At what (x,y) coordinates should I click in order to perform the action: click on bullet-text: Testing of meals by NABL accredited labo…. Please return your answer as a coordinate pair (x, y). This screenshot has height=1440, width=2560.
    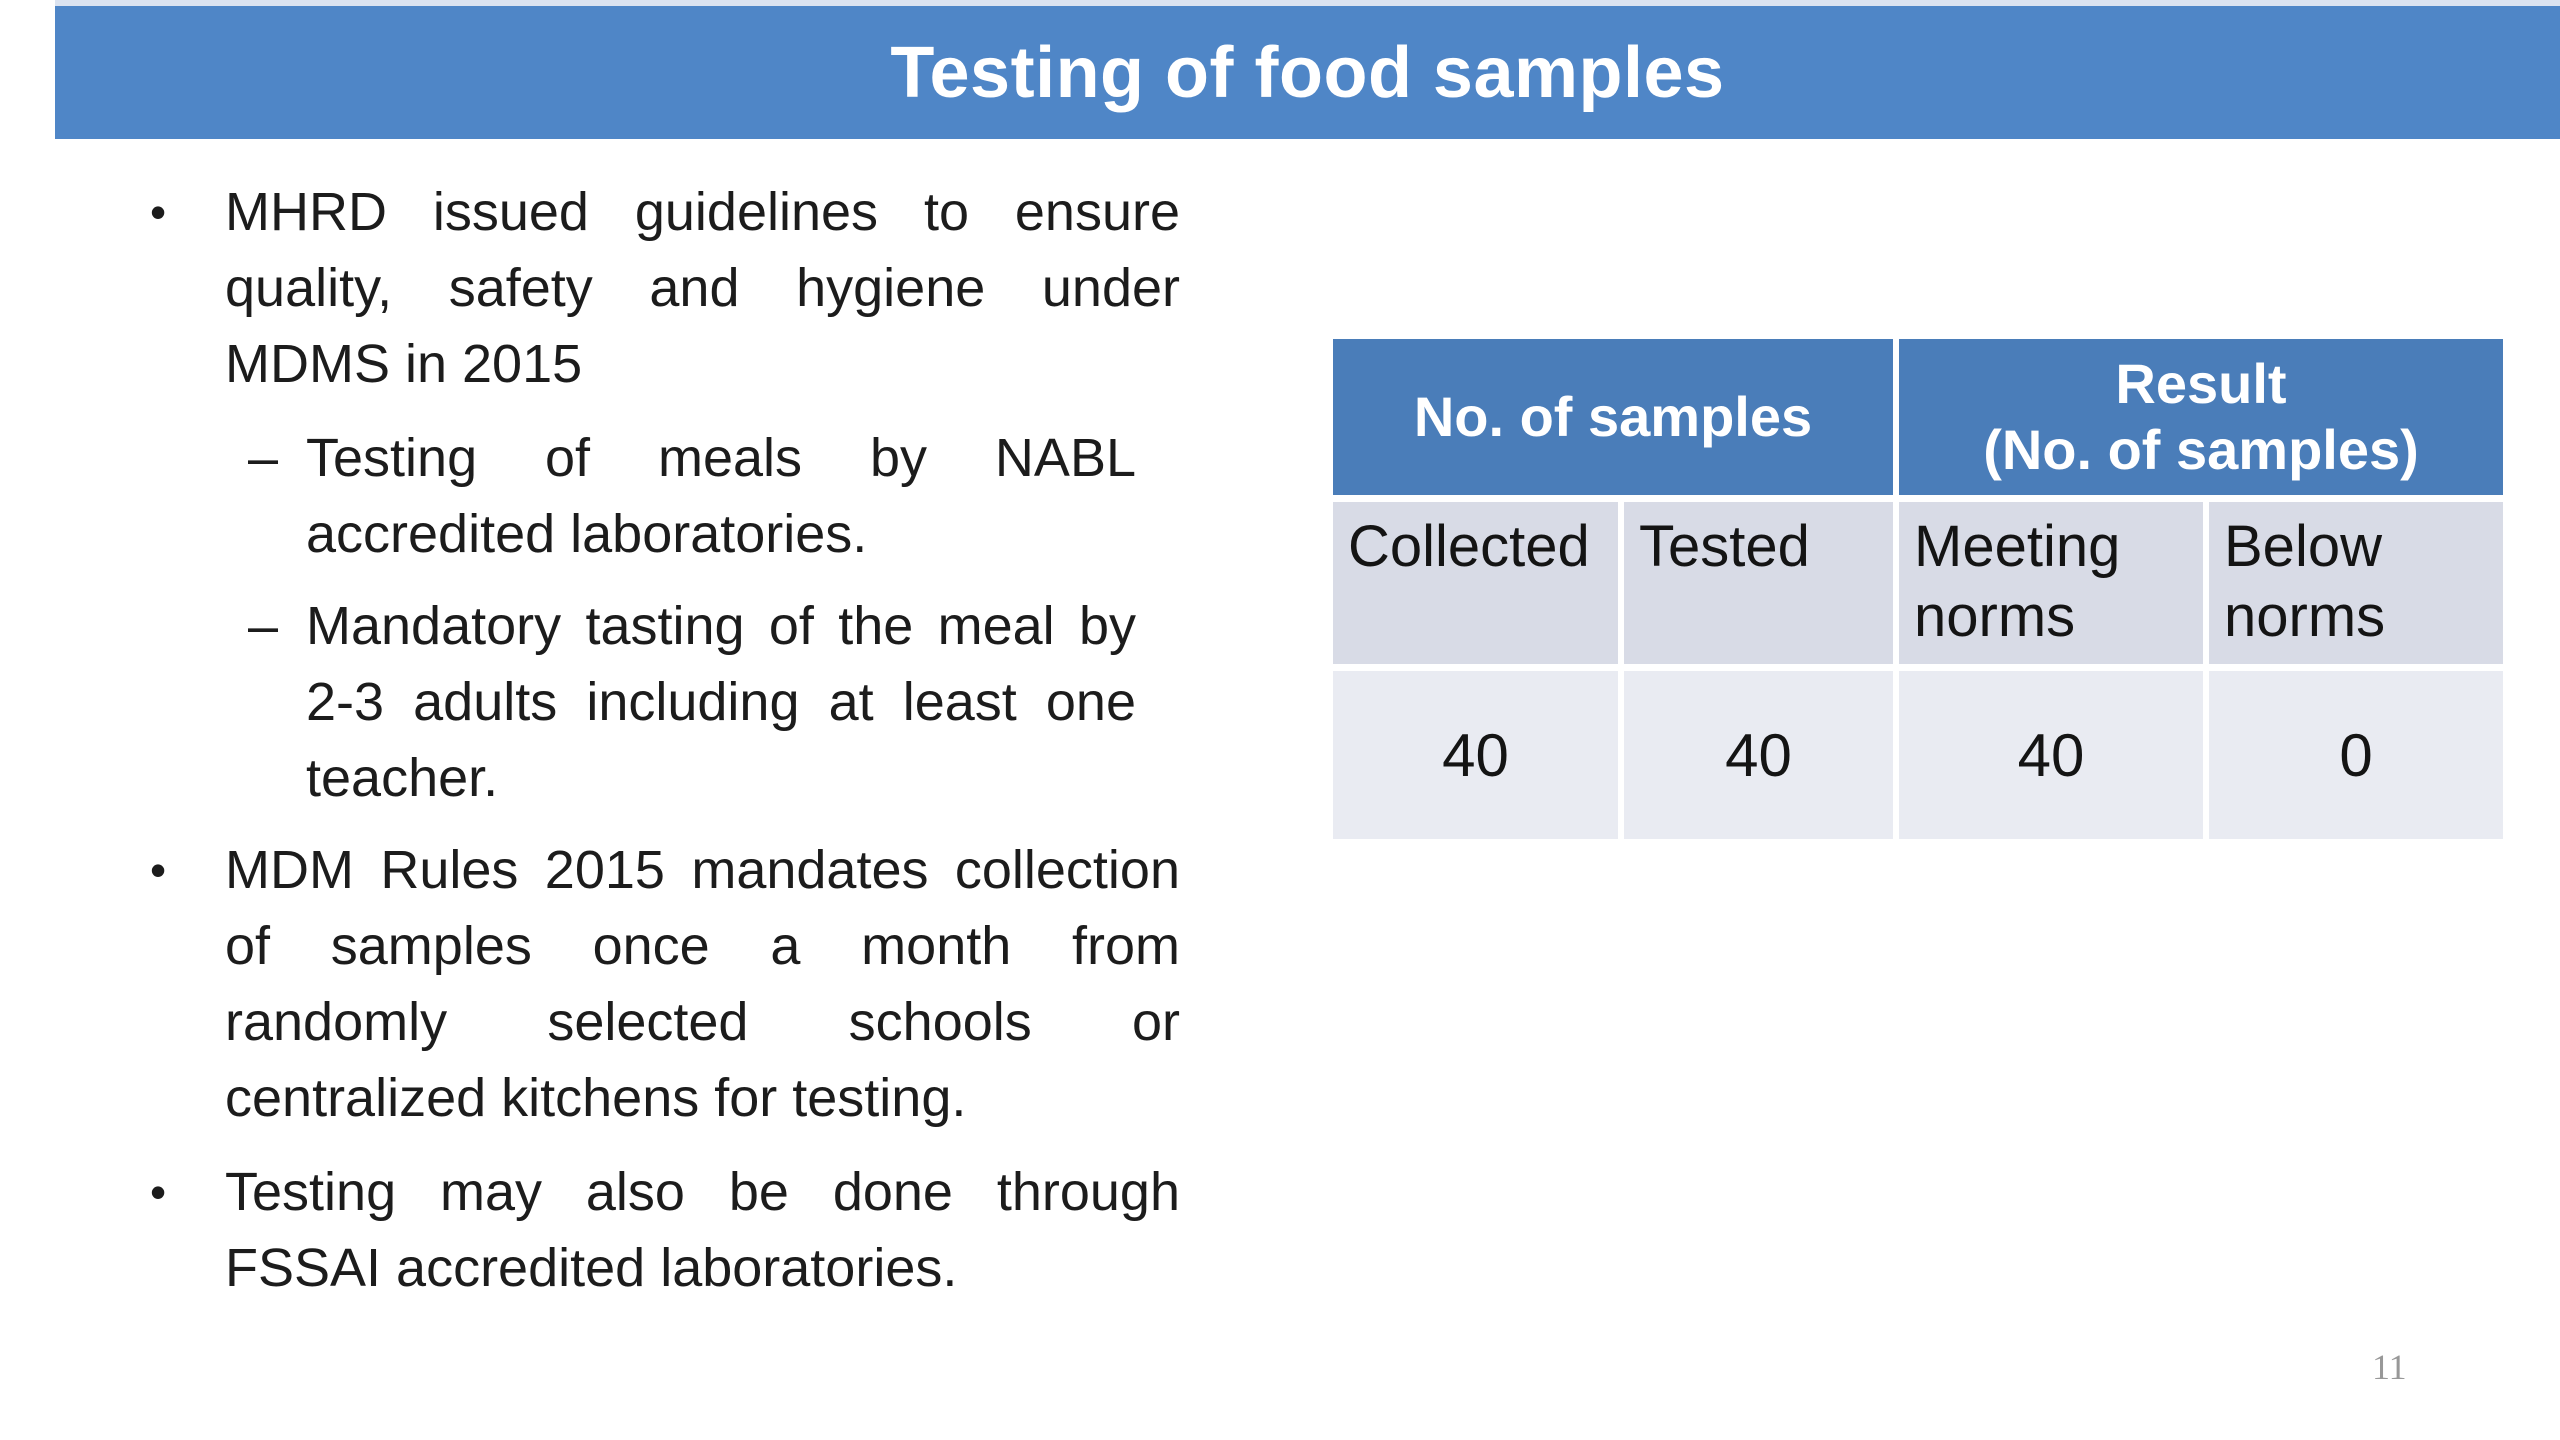
    Looking at the image, I should click on (721, 496).